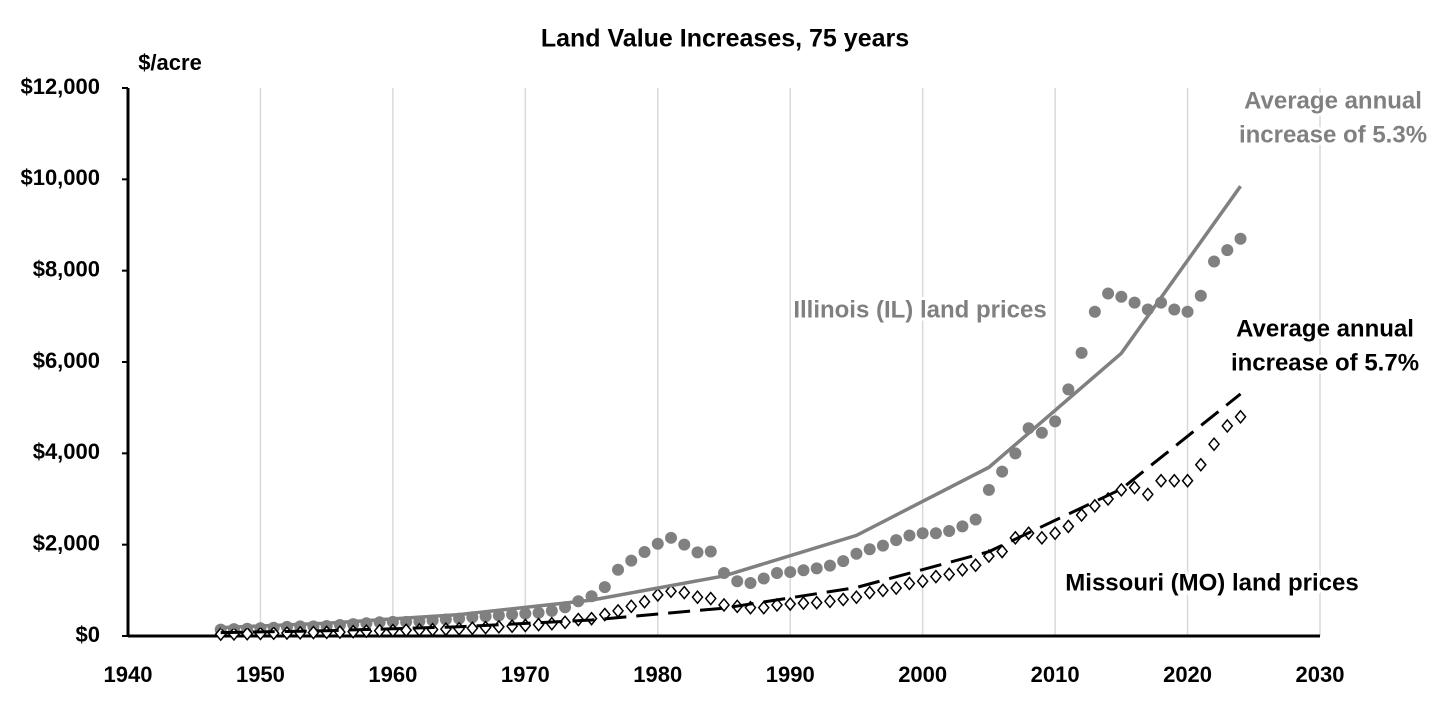 The width and height of the screenshot is (1451, 706). I want to click on annotation: increase of 5.3%, so click(1333, 134).